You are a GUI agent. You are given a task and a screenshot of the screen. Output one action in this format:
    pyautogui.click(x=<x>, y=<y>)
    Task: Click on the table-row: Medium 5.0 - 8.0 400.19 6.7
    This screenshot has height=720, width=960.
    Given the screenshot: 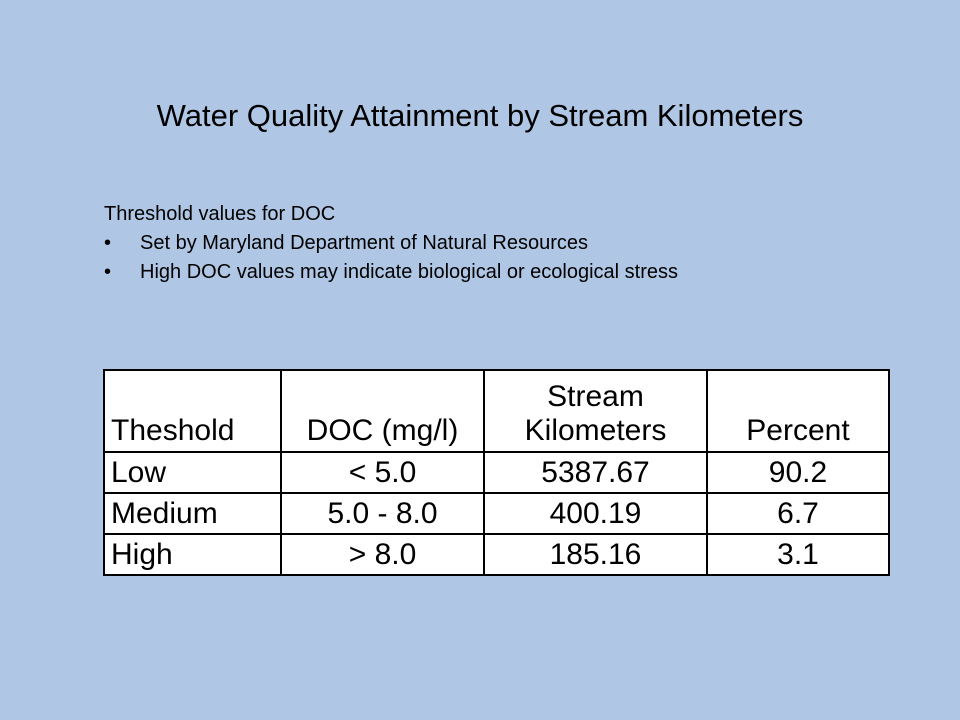 What is the action you would take?
    pyautogui.click(x=496, y=513)
    